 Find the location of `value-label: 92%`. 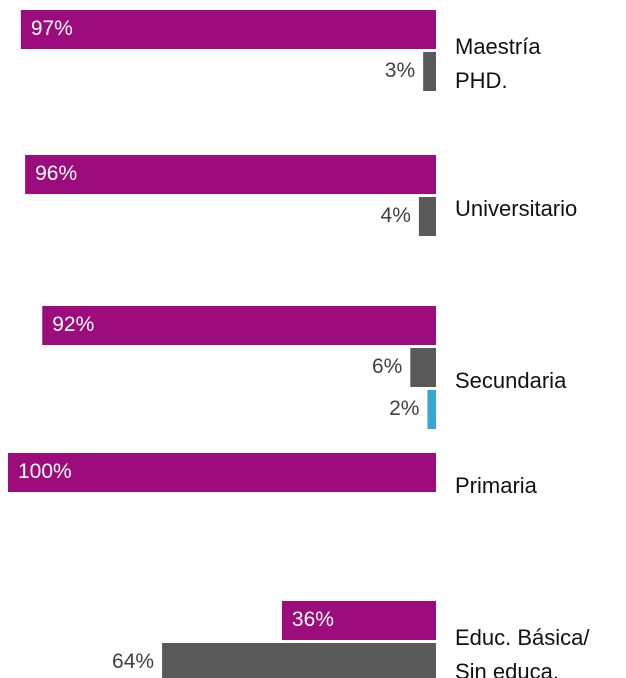

value-label: 92% is located at coordinates (73, 324).